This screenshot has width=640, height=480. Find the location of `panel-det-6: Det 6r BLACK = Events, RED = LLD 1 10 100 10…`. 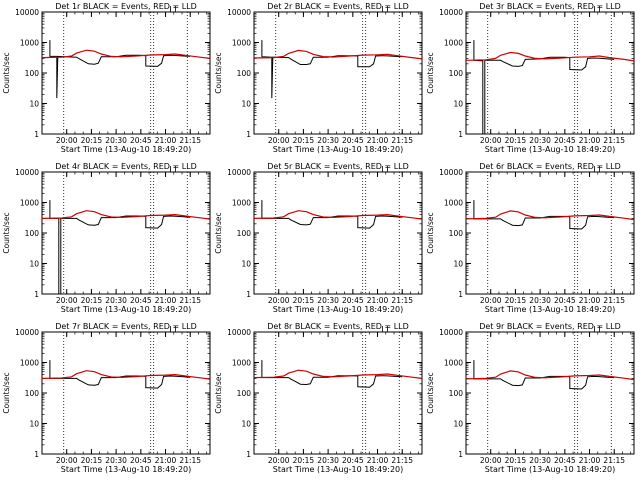

panel-det-6: Det 6r BLACK = Events, RED = LLD 1 10 100 10… is located at coordinates (530, 238).